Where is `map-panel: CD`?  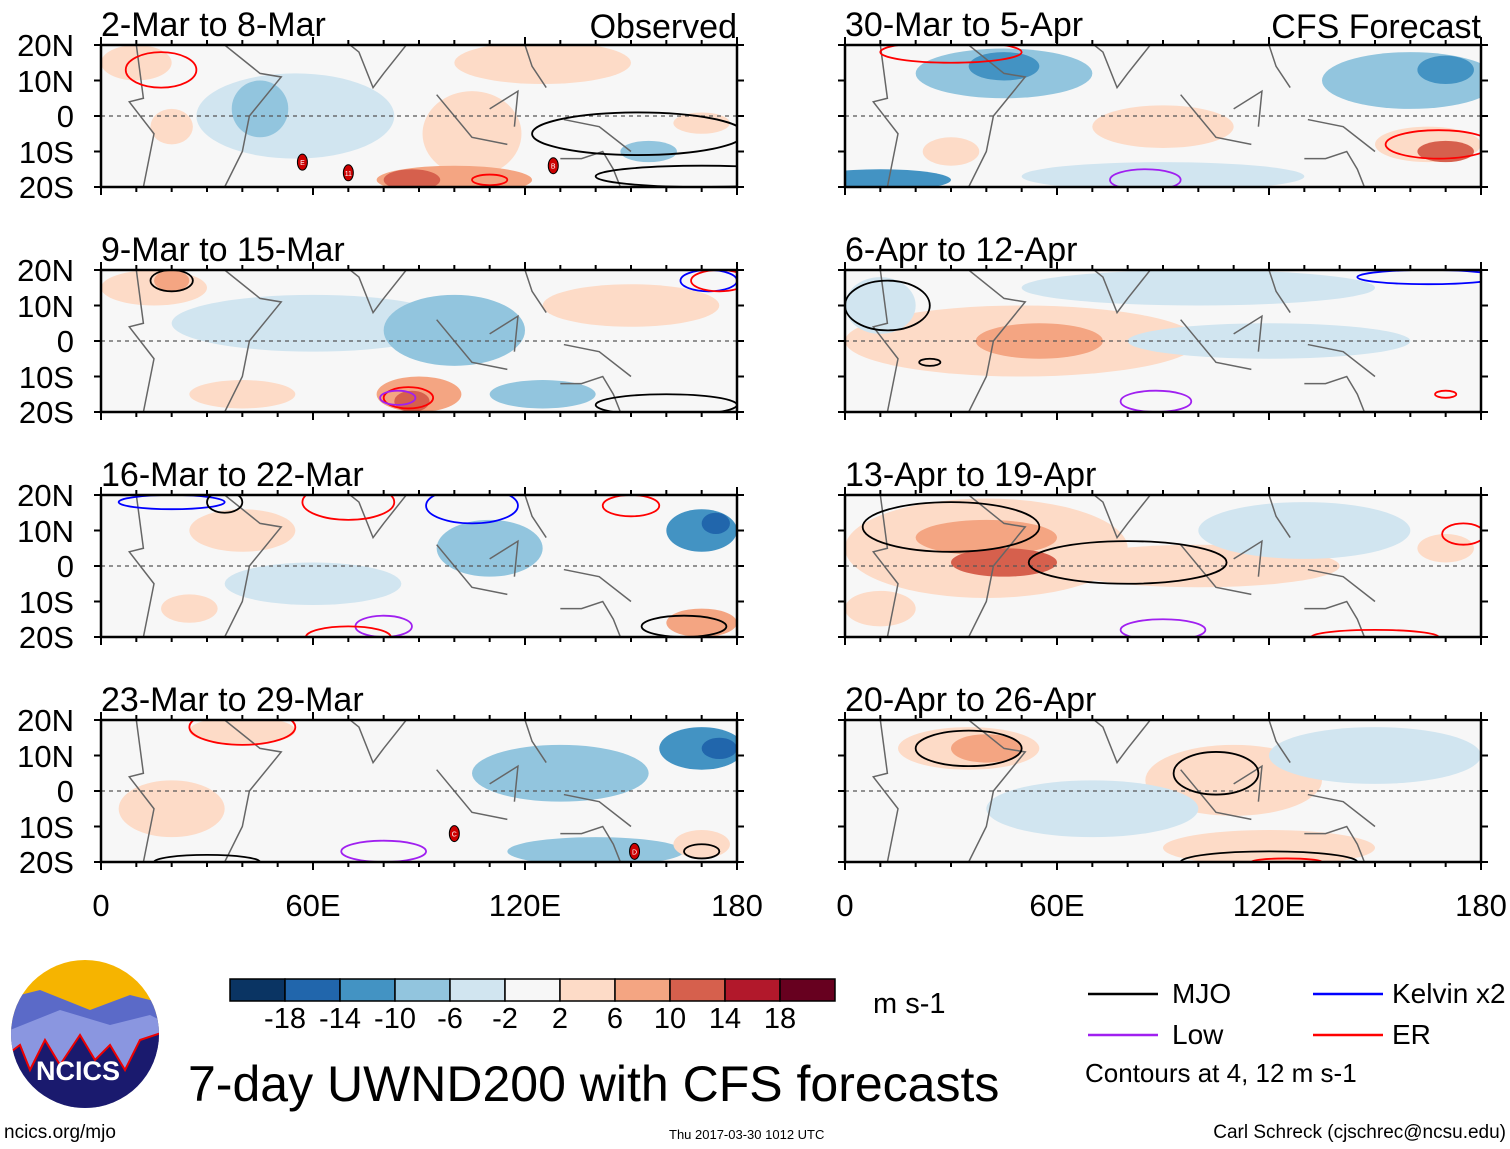
map-panel: CD is located at coordinates (419, 791).